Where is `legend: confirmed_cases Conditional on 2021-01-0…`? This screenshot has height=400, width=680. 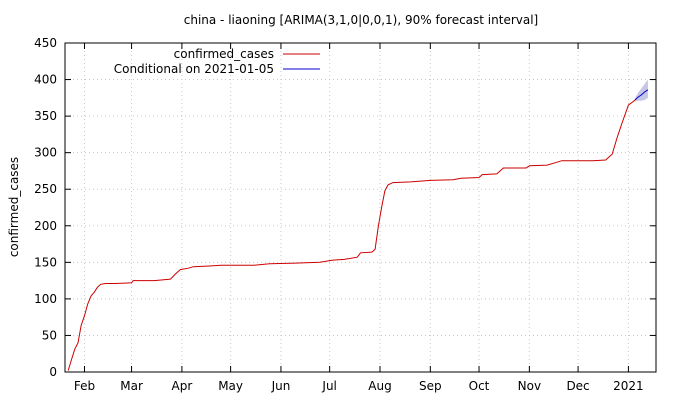
legend: confirmed_cases Conditional on 2021-01-0… is located at coordinates (217, 61).